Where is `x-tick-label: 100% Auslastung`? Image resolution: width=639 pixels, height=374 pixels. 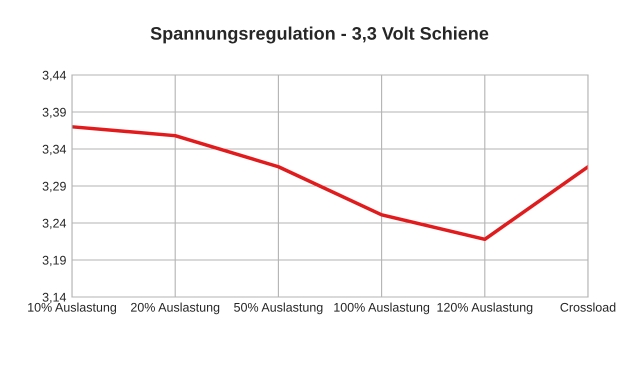 x-tick-label: 100% Auslastung is located at coordinates (382, 308).